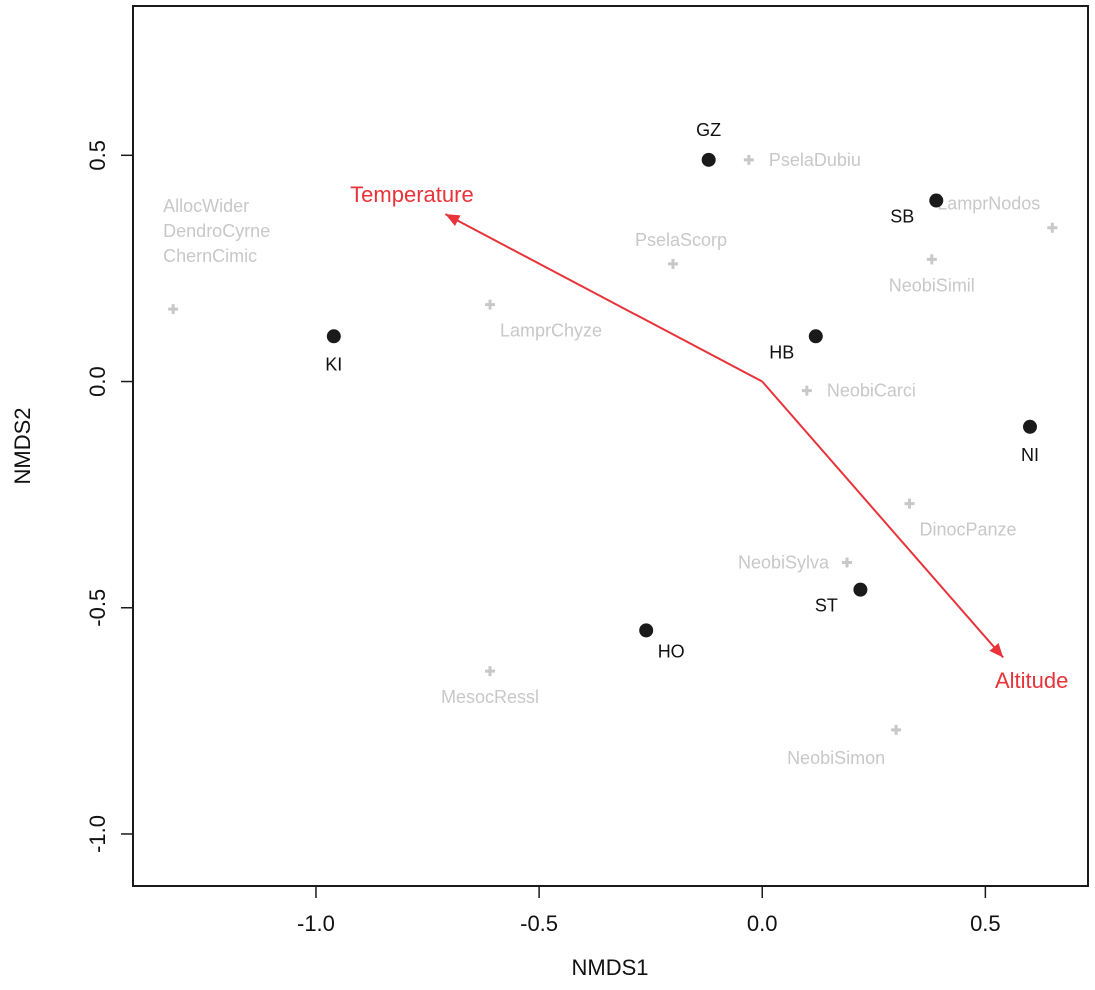 This screenshot has width=1095, height=990. I want to click on y-tick-label: -0.5, so click(97, 608).